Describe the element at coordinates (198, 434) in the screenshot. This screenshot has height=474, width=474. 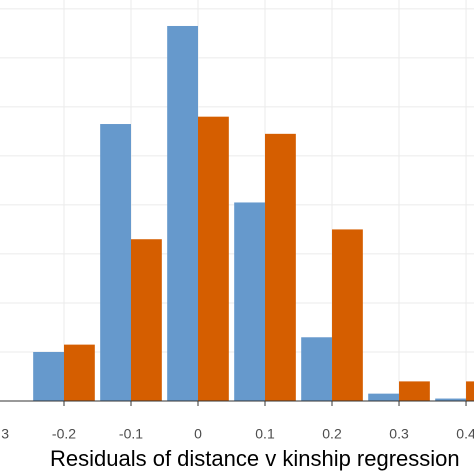
I see `x-tick-label: 0` at that location.